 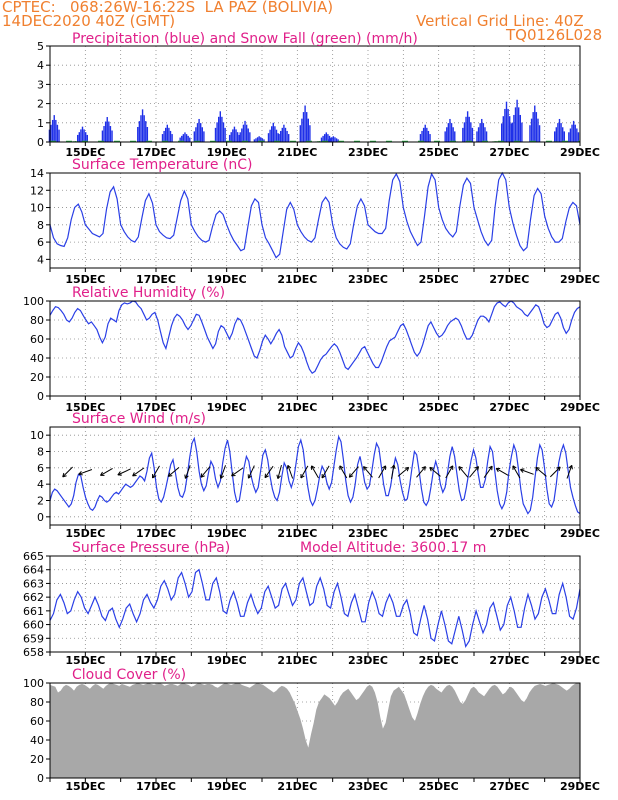 I want to click on humidity-xtick-label: 29DEC, so click(x=580, y=407).